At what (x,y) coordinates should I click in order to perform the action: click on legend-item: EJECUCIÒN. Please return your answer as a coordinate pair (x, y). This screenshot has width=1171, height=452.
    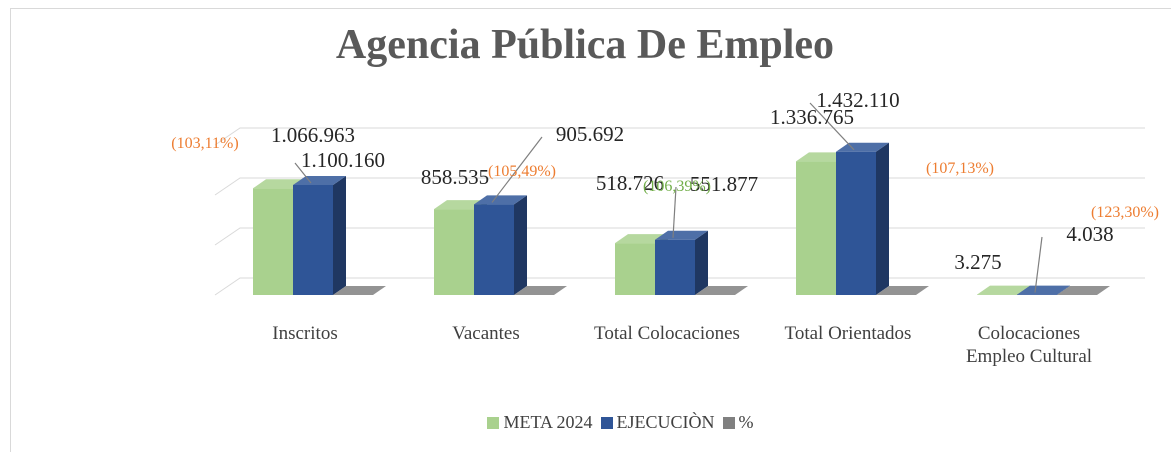
    Looking at the image, I should click on (657, 422).